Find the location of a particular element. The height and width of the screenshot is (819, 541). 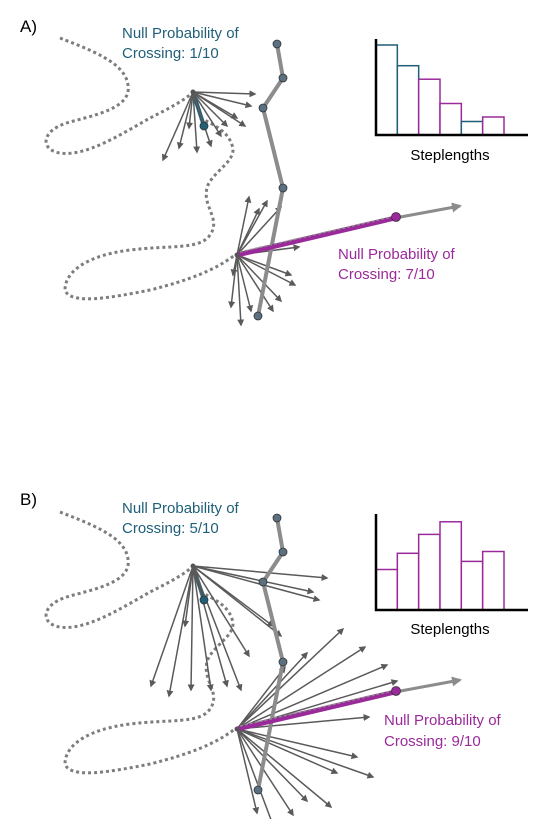

histogram-a is located at coordinates (452, 87).